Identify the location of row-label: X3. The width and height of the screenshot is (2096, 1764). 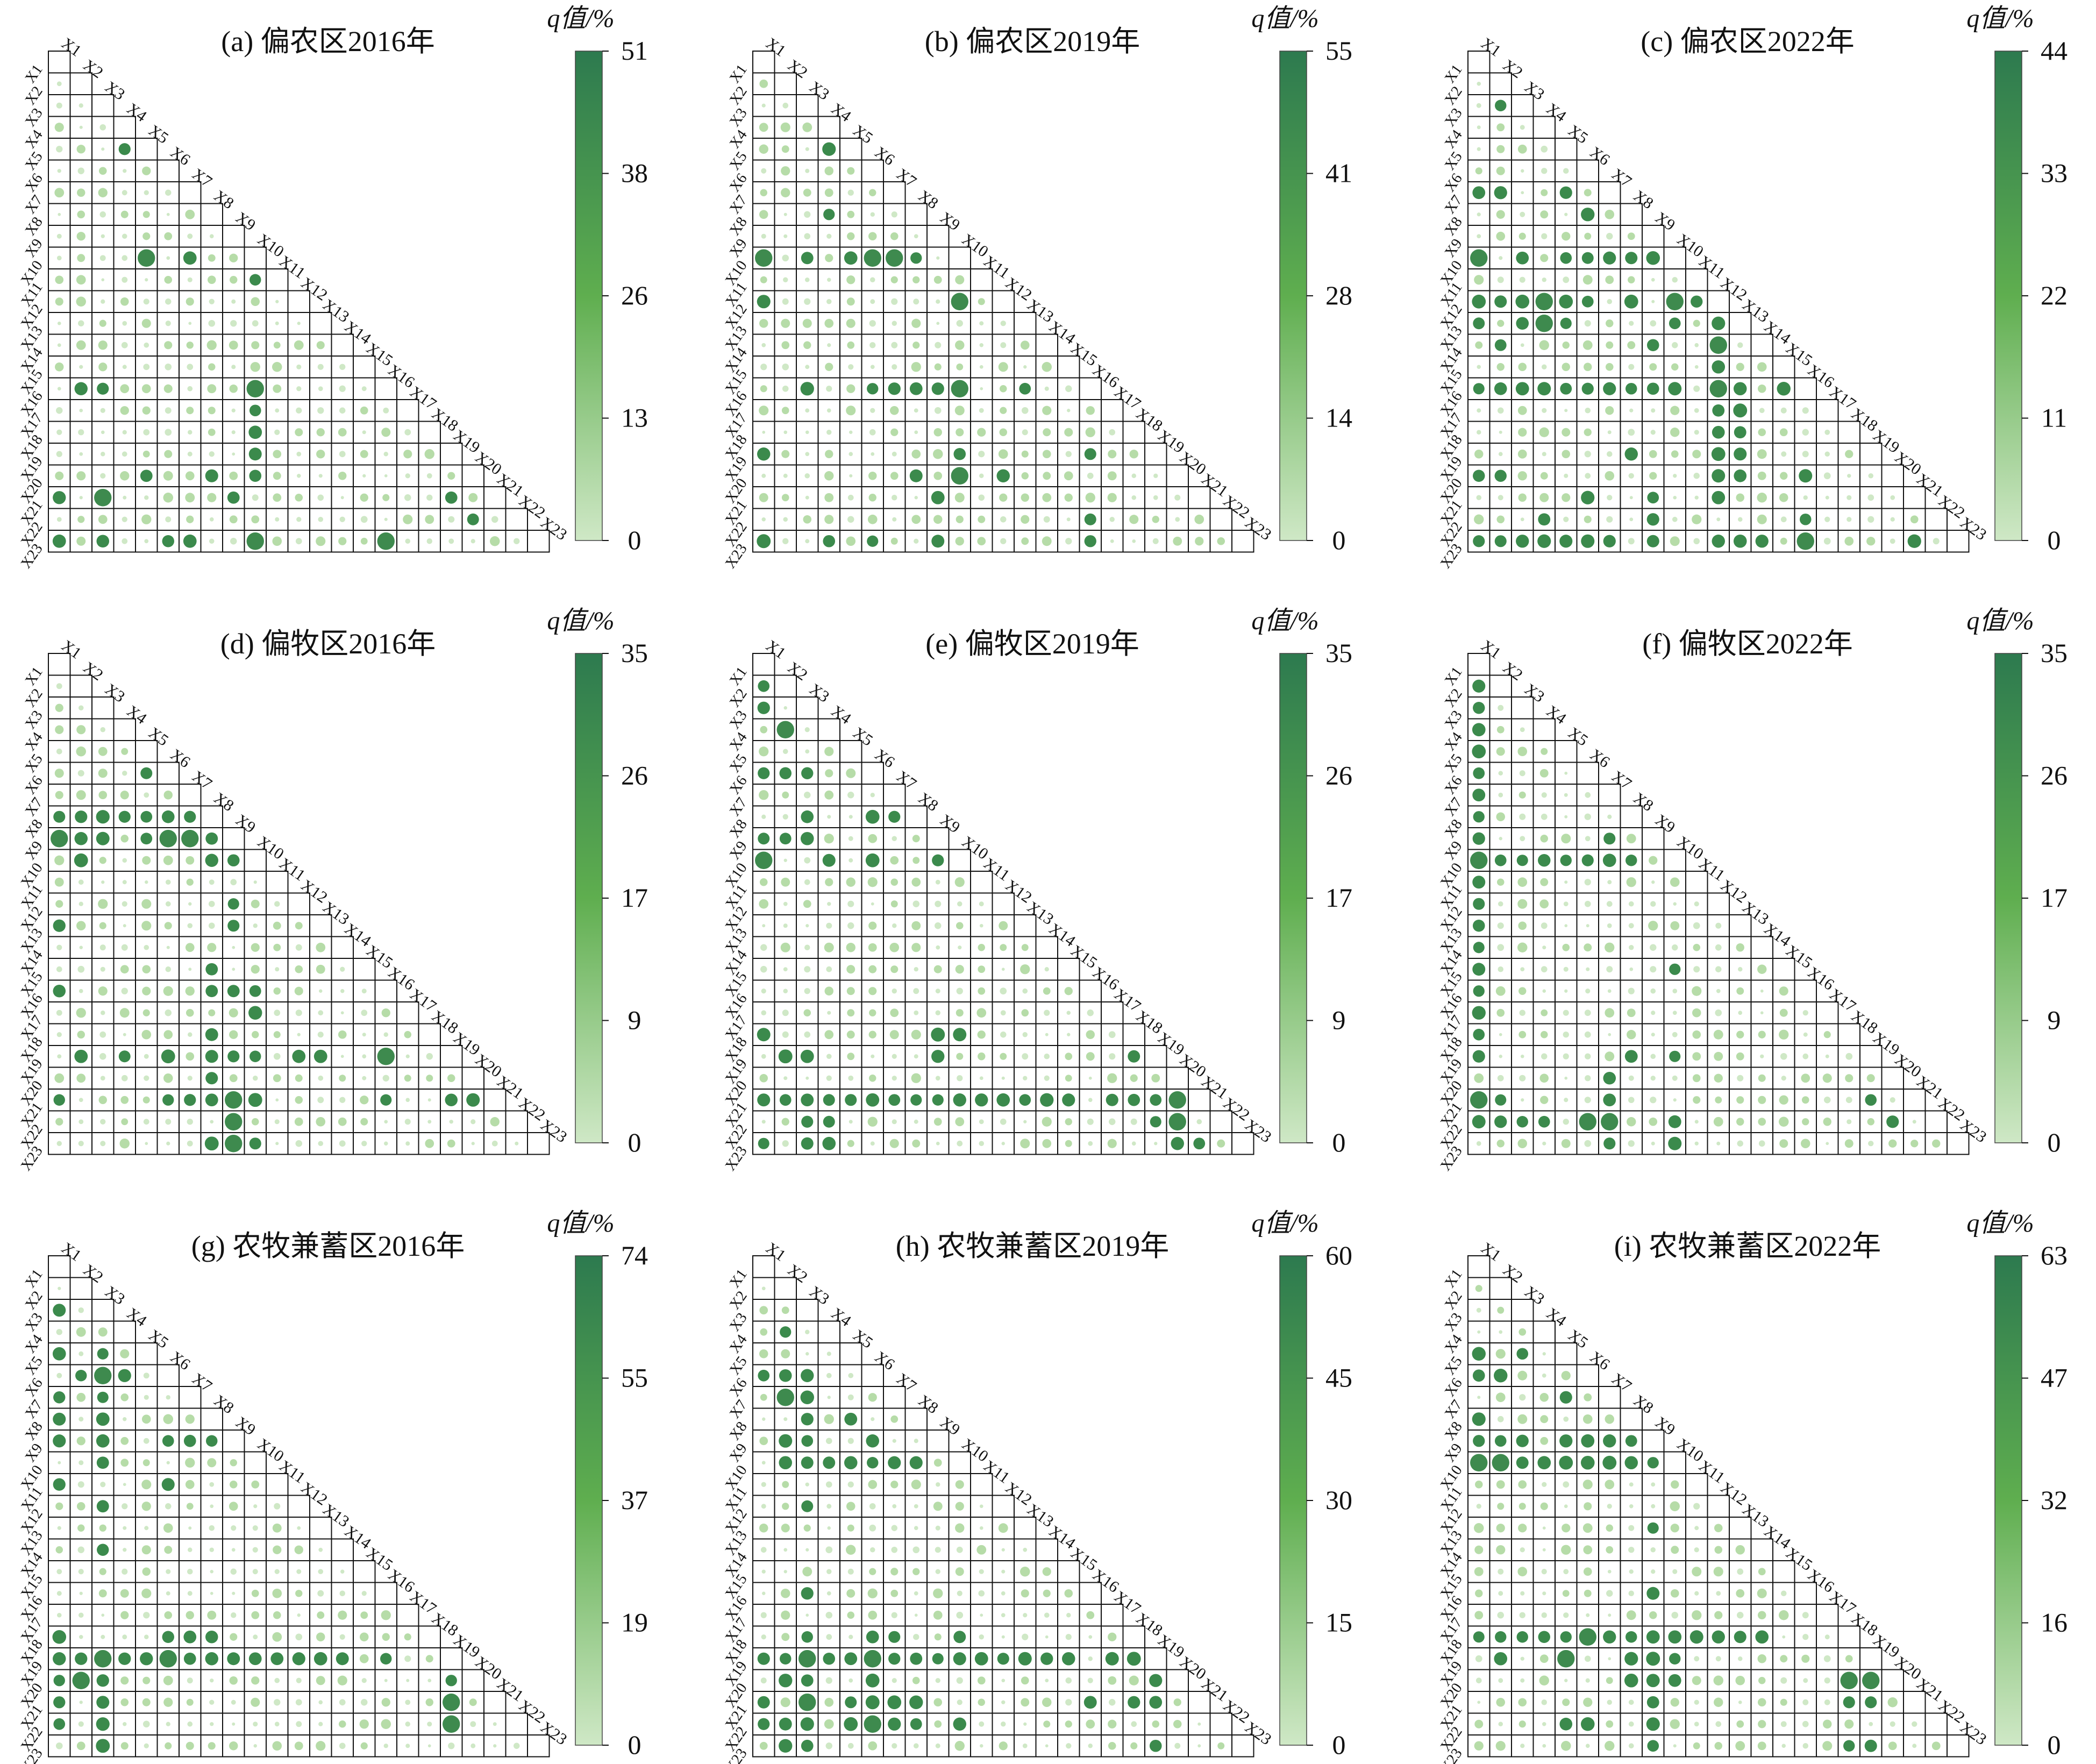
(738, 118).